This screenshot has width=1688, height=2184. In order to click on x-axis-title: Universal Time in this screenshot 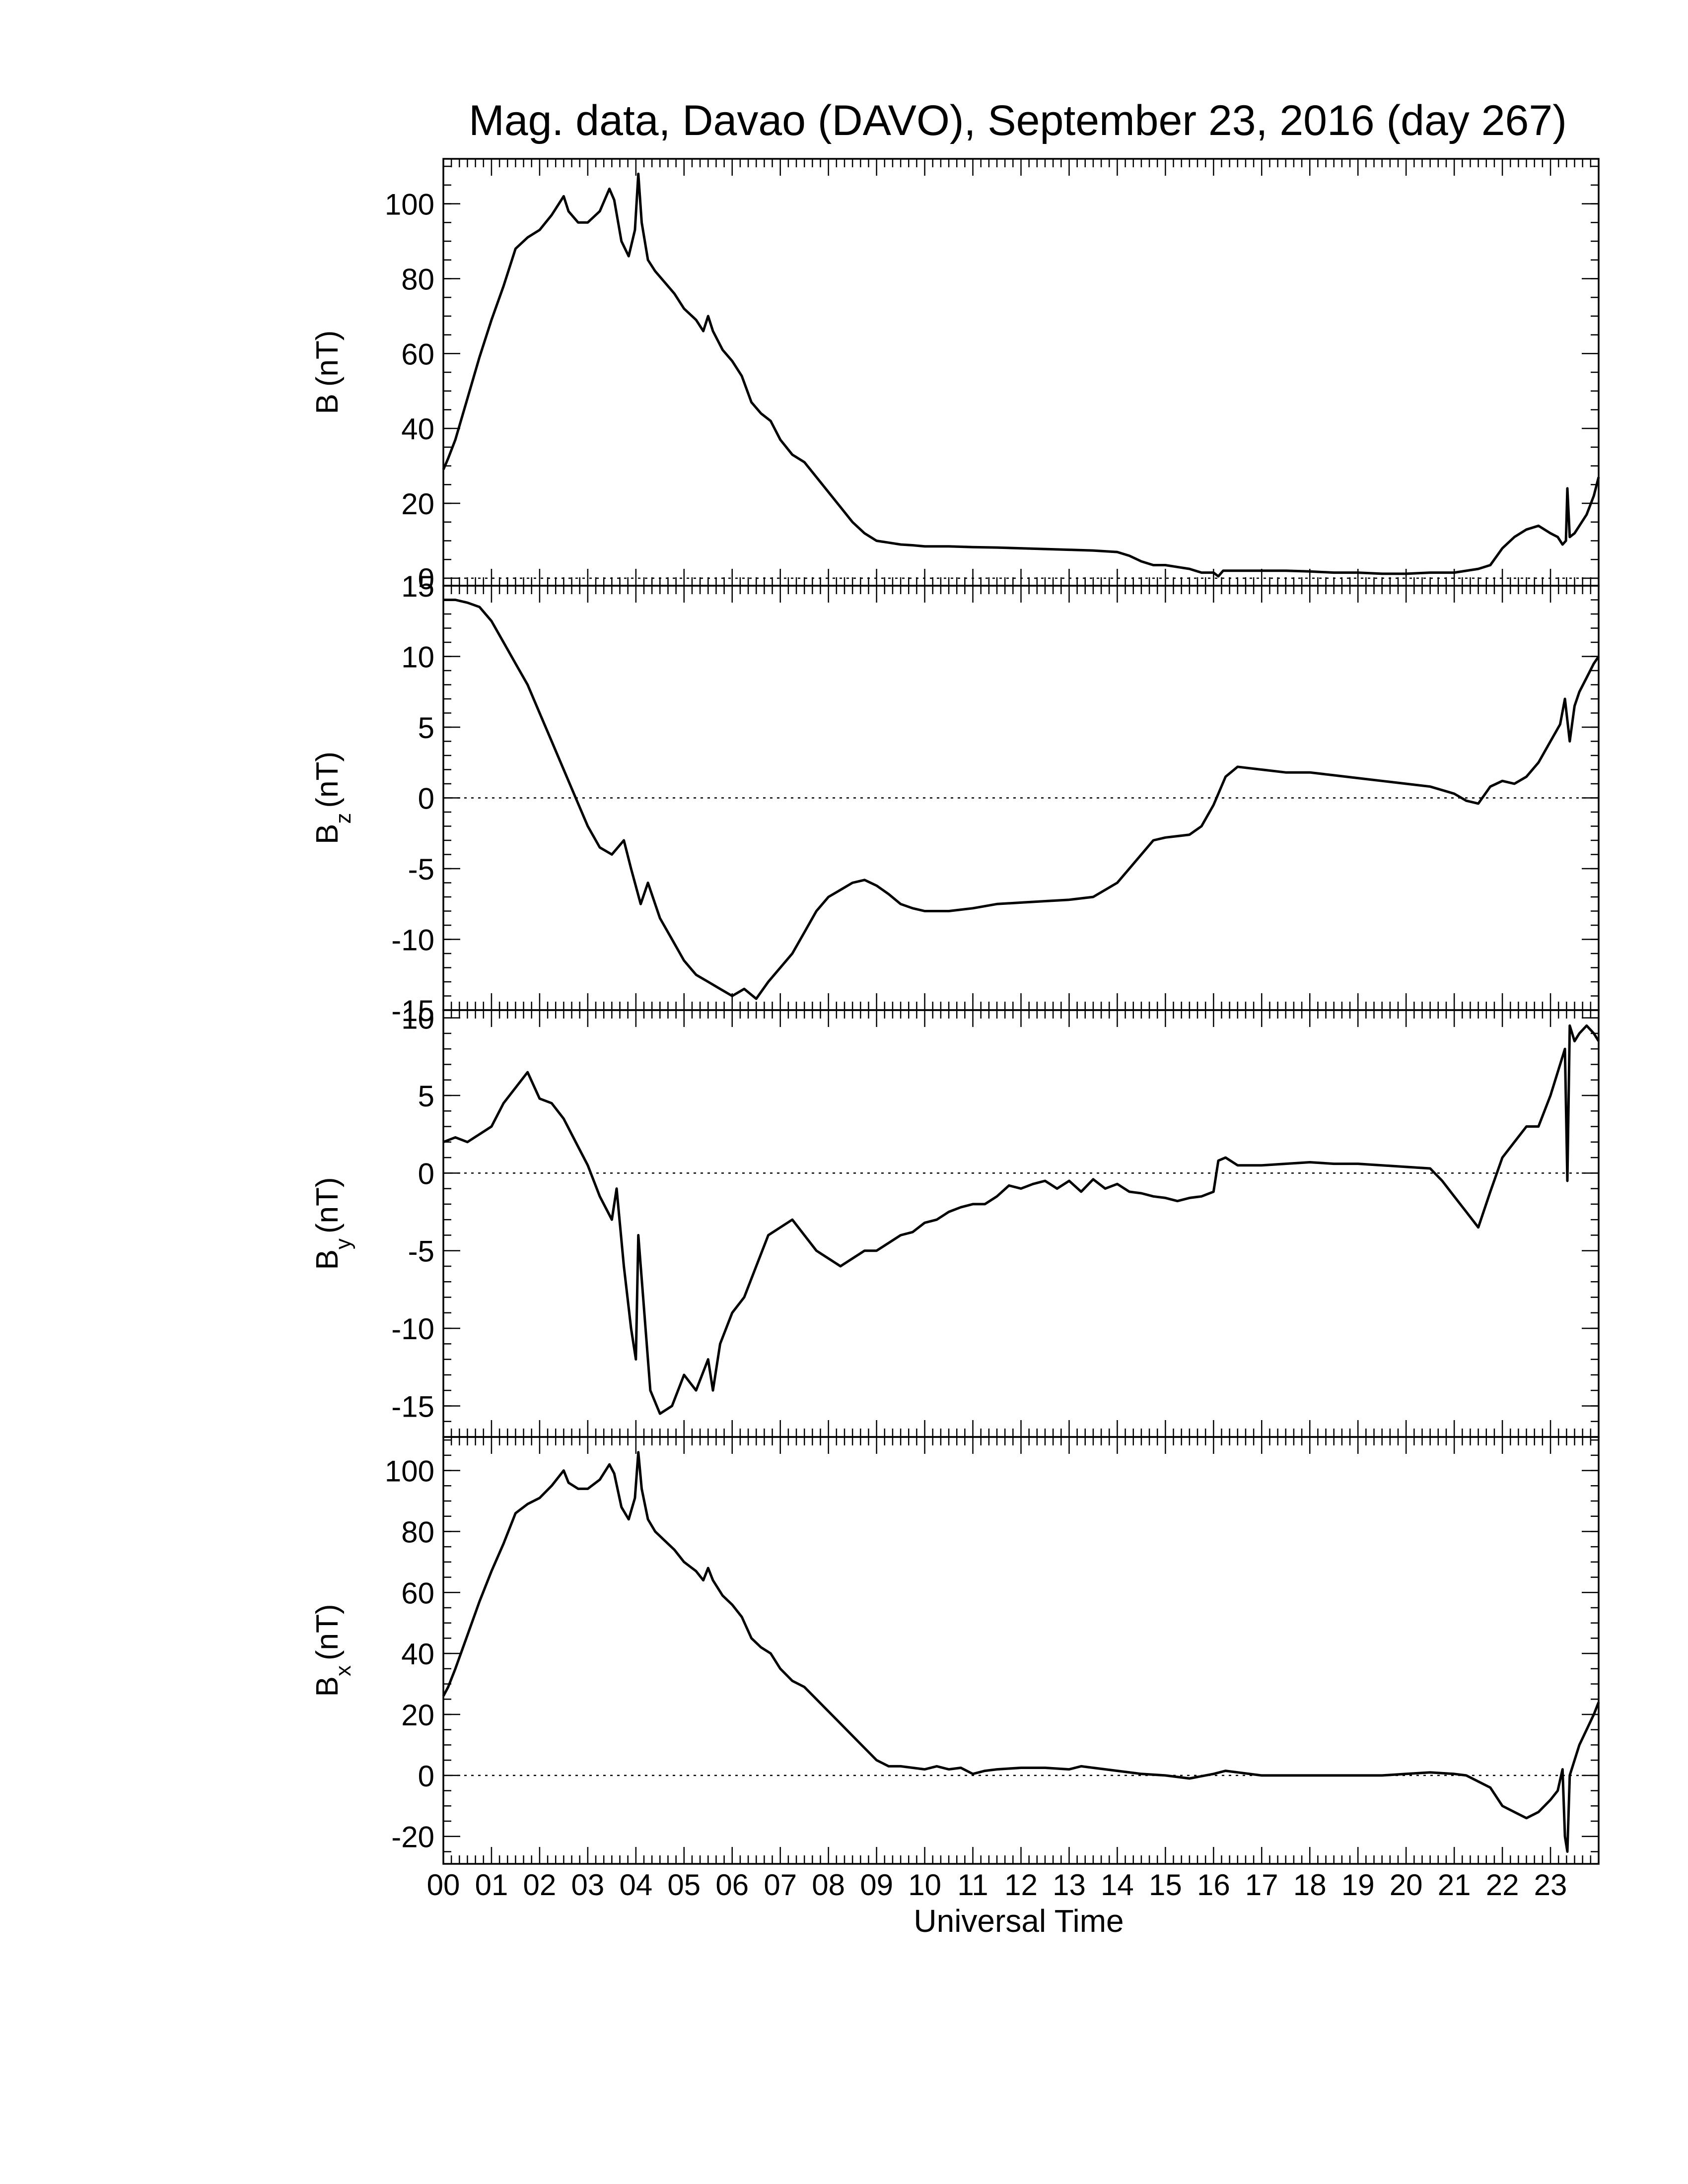, I will do `click(1019, 1921)`.